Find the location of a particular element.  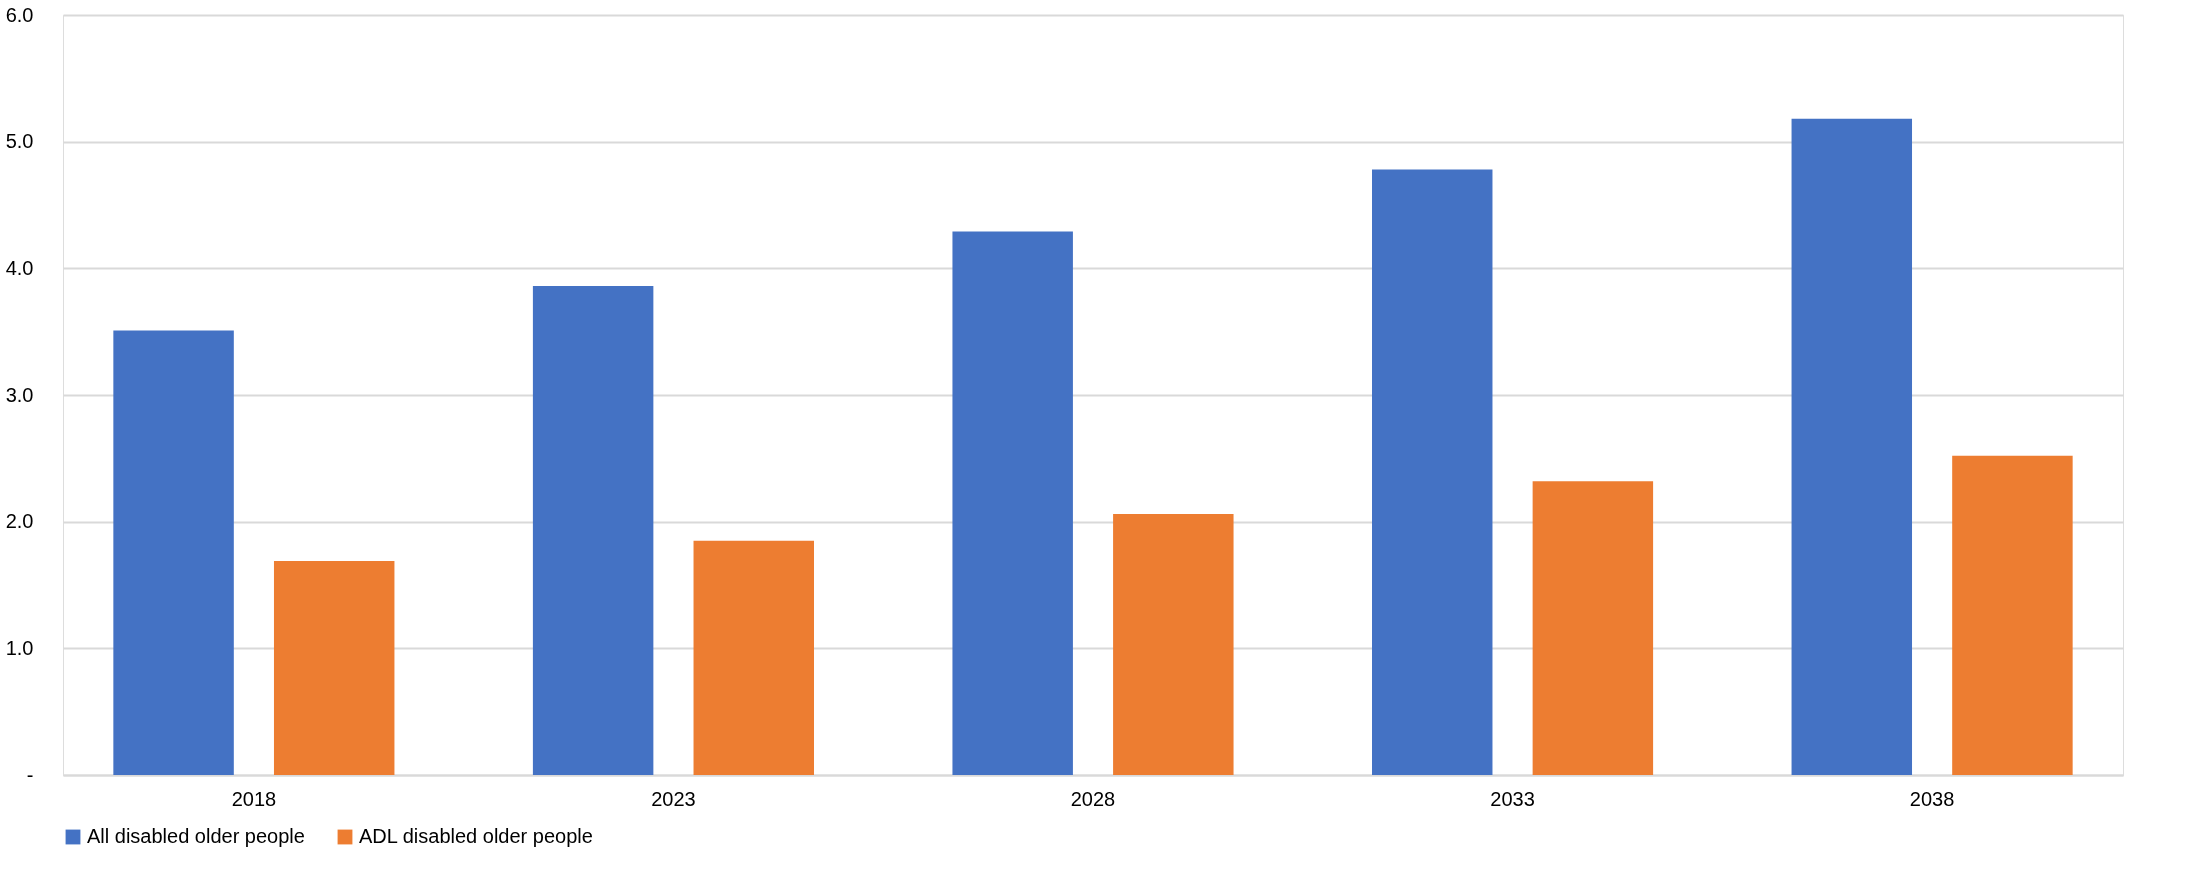

y-tick-label: 2.0 is located at coordinates (19, 521).